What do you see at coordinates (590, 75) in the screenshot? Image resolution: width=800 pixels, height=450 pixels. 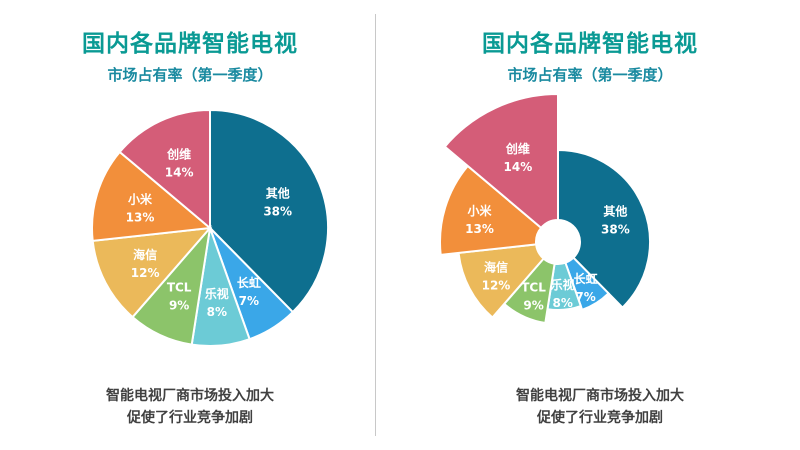 I see `chart-subtitle-right: 市场占有率（第一季度）` at bounding box center [590, 75].